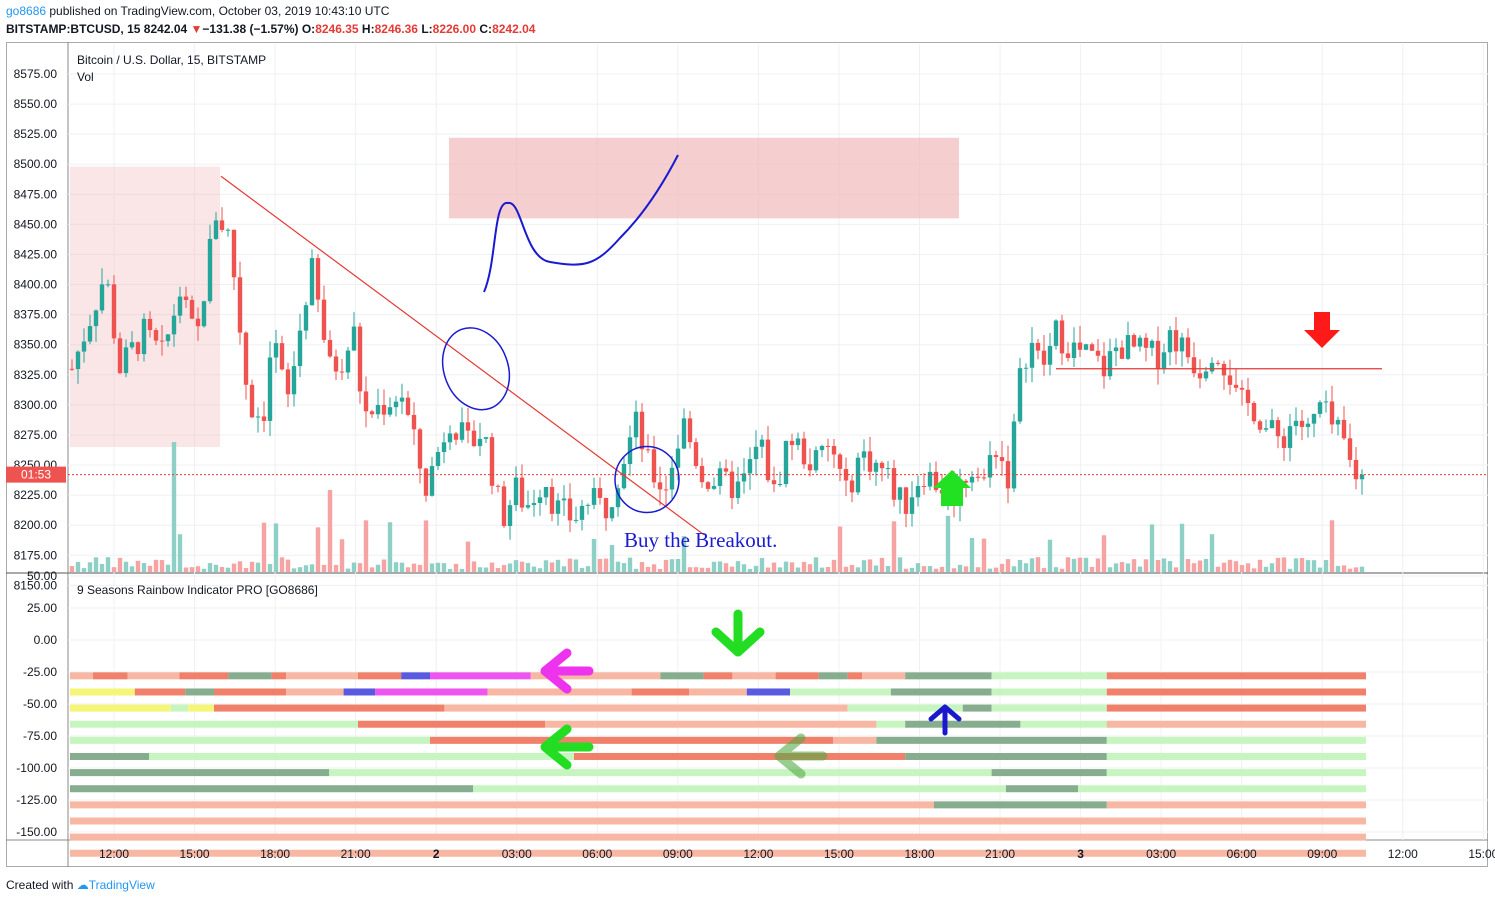 The width and height of the screenshot is (1495, 903). Describe the element at coordinates (36, 405) in the screenshot. I see `price-tick-label: 8300.00` at that location.